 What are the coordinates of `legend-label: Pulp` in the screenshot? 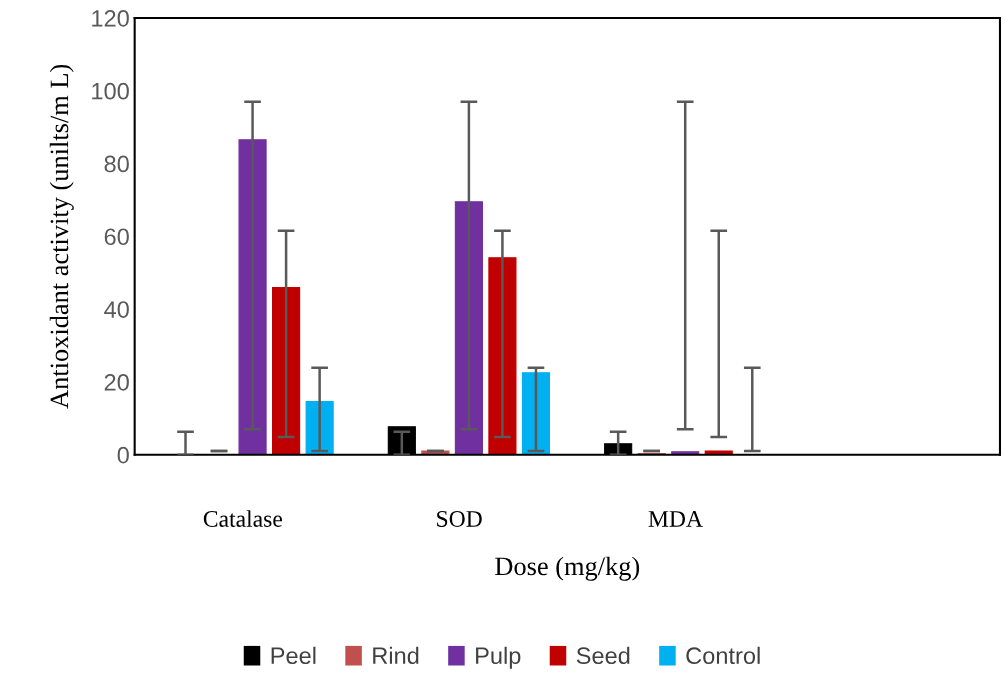 It's located at (498, 657).